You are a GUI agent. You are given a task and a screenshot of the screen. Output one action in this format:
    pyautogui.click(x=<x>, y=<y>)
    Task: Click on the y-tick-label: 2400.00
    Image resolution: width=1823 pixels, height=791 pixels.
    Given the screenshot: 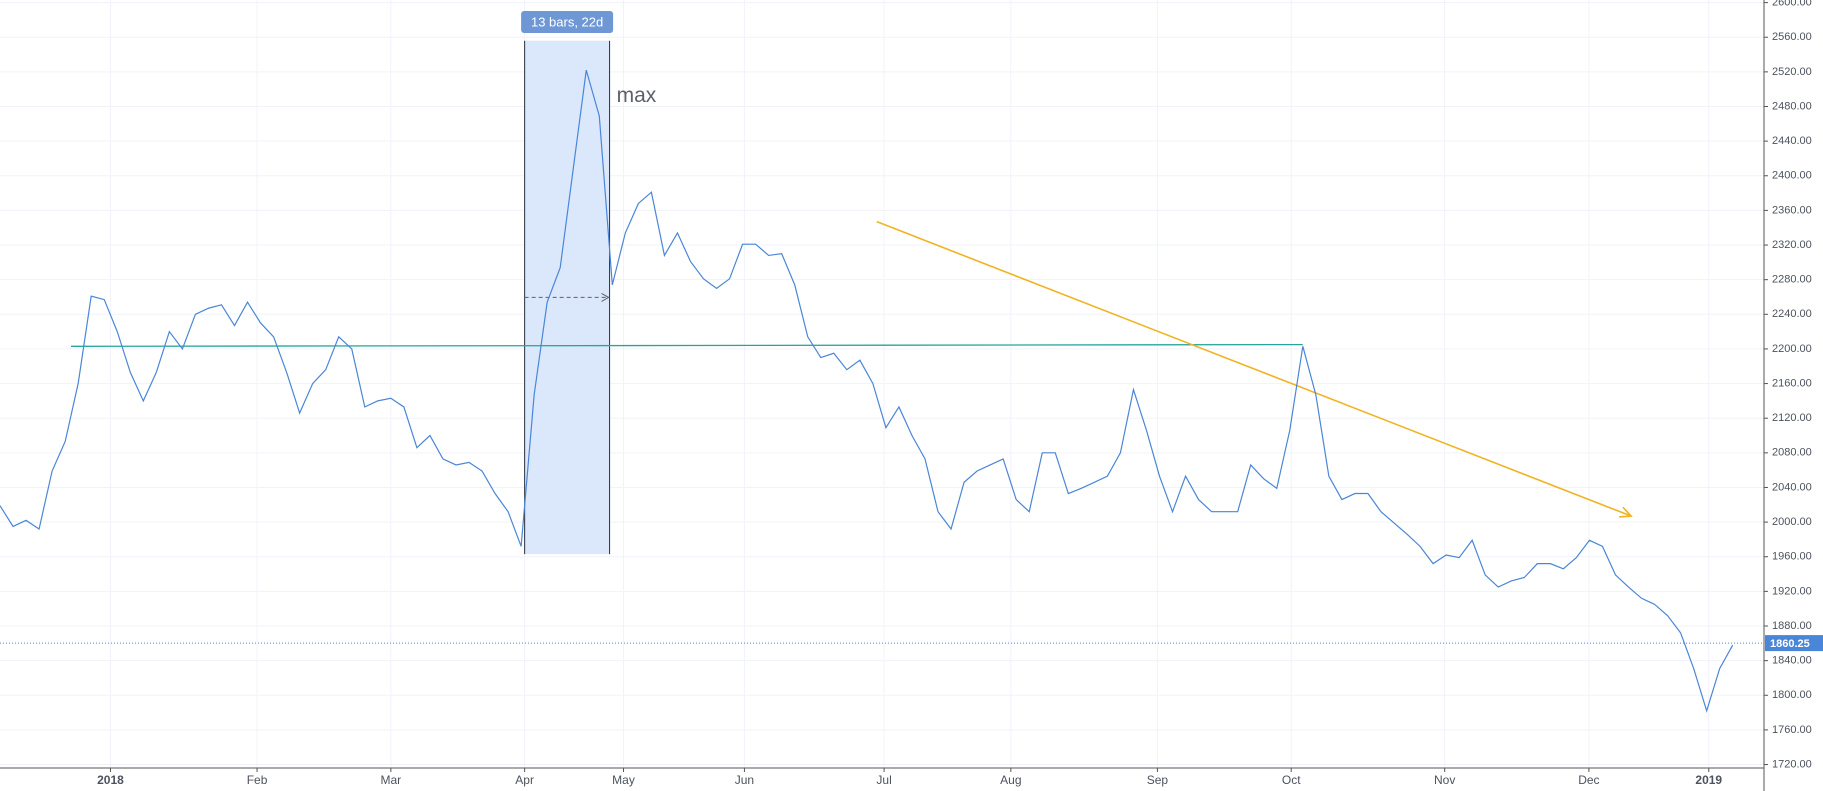 What is the action you would take?
    pyautogui.click(x=1792, y=176)
    